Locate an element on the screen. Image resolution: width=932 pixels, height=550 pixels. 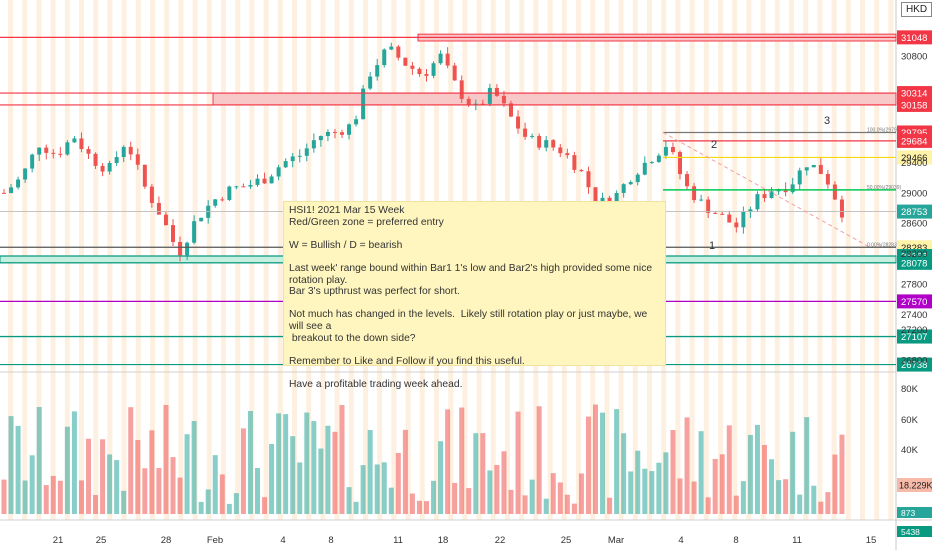
time-tick-label: Mar is located at coordinates (616, 540).